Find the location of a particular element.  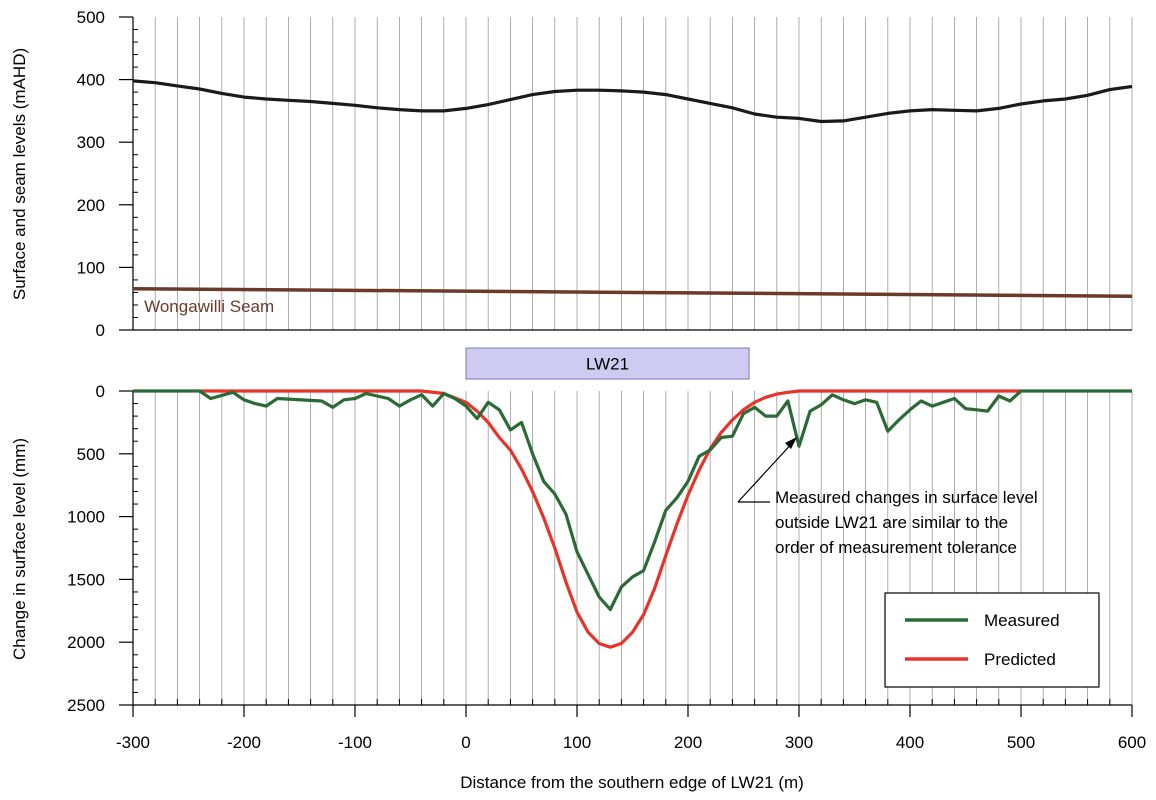

top-ytick-label: 500 is located at coordinates (91, 17).